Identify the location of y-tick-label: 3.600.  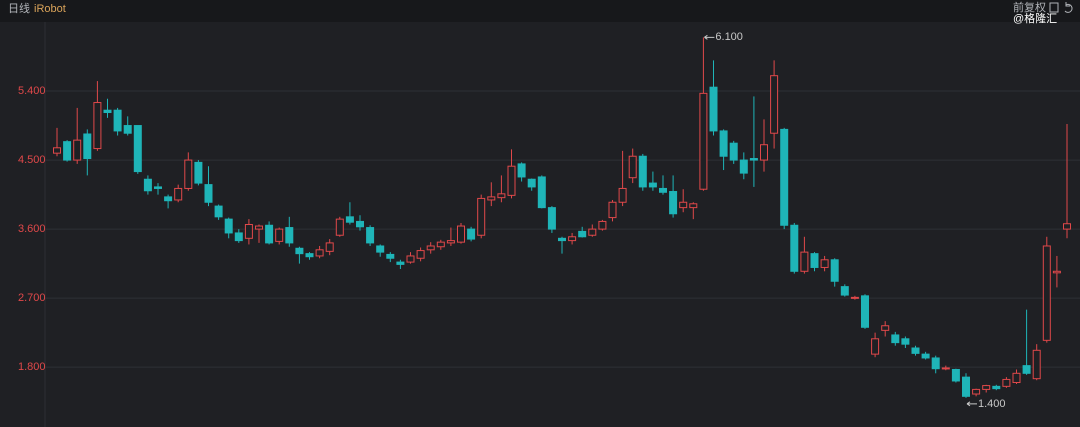
(32, 229).